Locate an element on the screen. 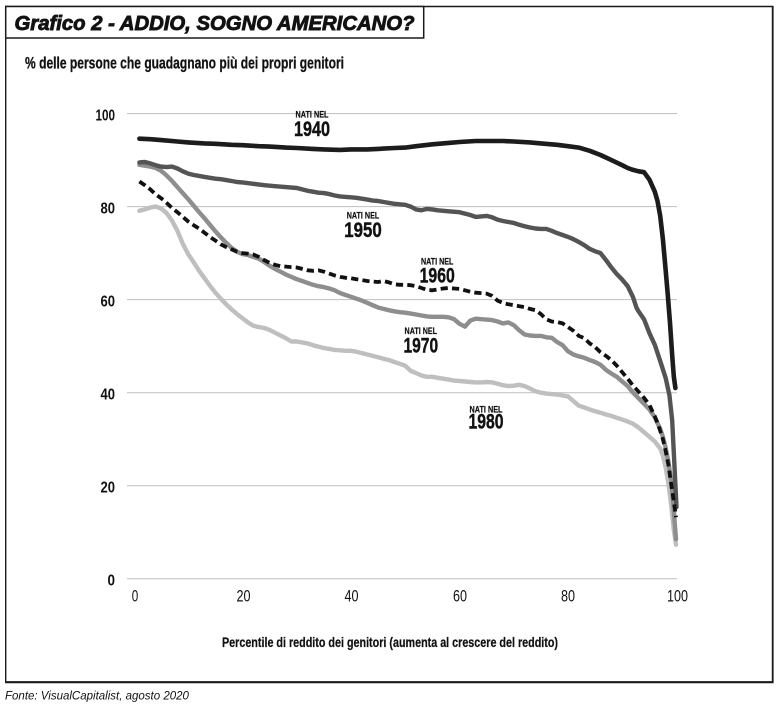 Image resolution: width=779 pixels, height=712 pixels. svg-text: 1950 is located at coordinates (363, 230).